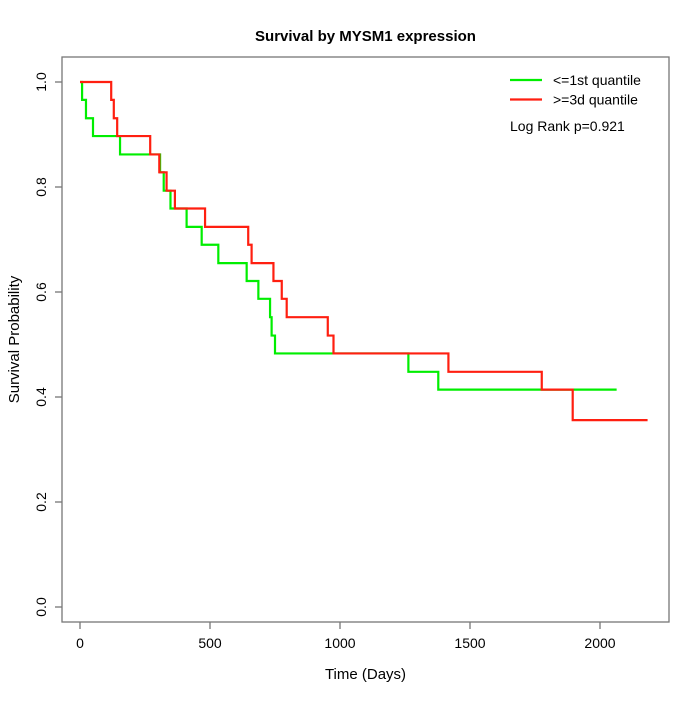  Describe the element at coordinates (597, 80) in the screenshot. I see `legend-label-low: <=1st quantile` at that location.